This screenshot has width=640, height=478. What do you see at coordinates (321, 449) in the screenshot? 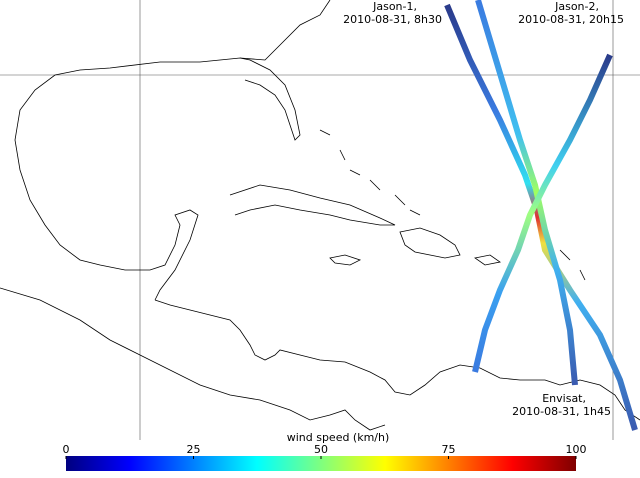
I see `colorbar-tick-label: 50` at bounding box center [321, 449].